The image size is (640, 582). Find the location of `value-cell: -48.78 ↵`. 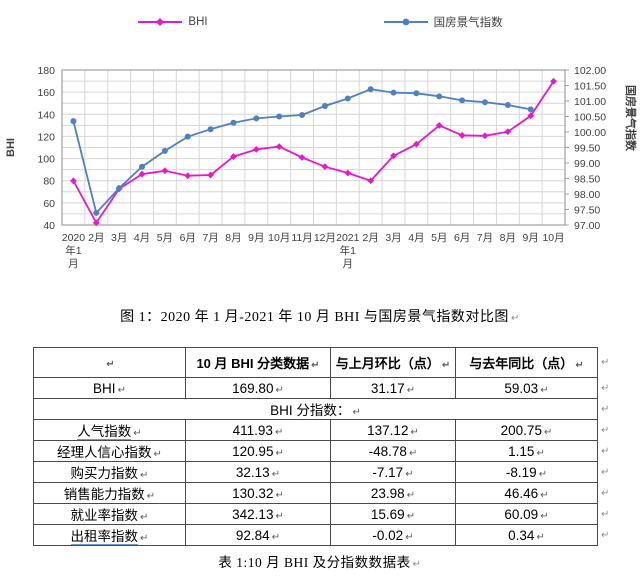

value-cell: -48.78 ↵ is located at coordinates (393, 451).